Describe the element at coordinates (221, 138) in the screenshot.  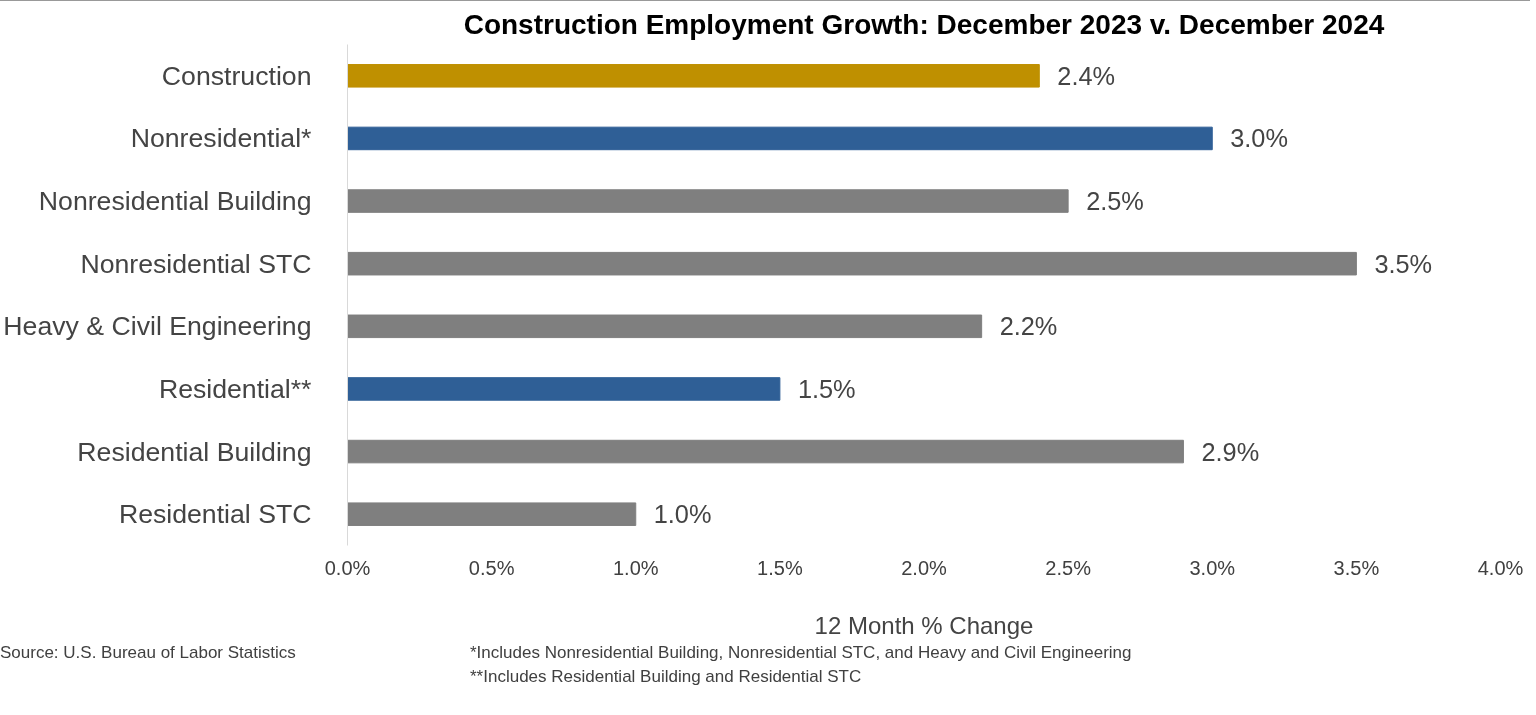
I see `y-tick-label: Nonresidential*` at that location.